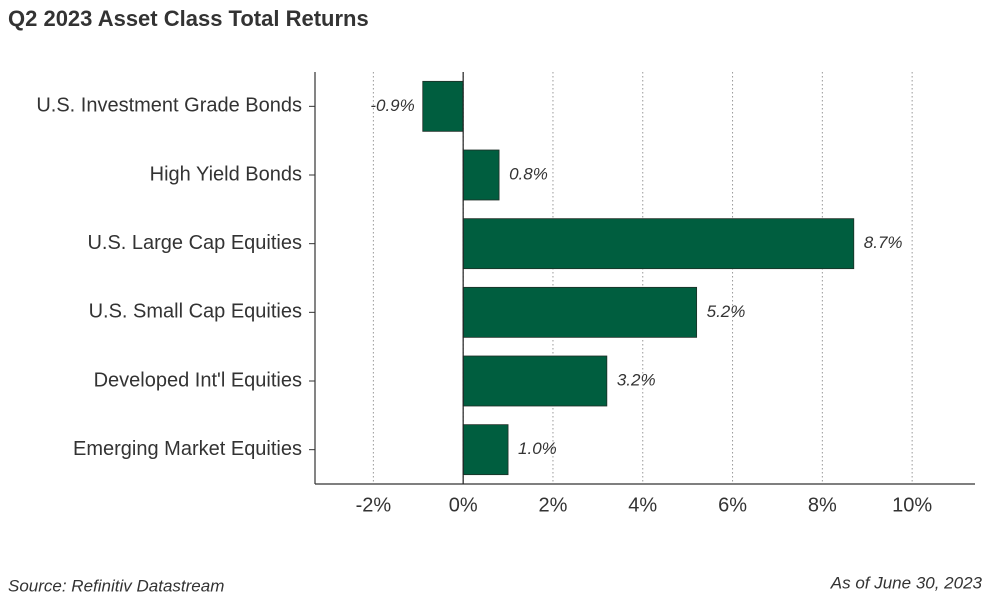 Image resolution: width=1000 pixels, height=600 pixels. What do you see at coordinates (116, 585) in the screenshot?
I see `source-note: Source: Refinitiv Datastream` at bounding box center [116, 585].